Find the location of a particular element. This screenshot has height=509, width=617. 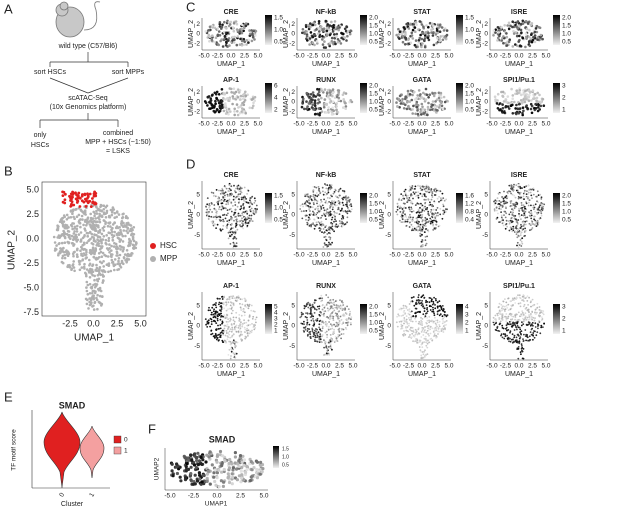

flow-text: combined is located at coordinates (118, 133).